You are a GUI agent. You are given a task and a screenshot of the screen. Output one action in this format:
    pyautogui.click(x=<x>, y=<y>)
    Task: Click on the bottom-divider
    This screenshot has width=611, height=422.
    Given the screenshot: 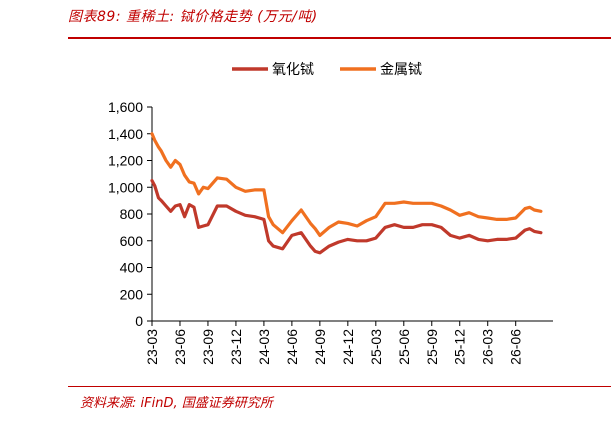 What is the action you would take?
    pyautogui.click(x=339, y=386)
    